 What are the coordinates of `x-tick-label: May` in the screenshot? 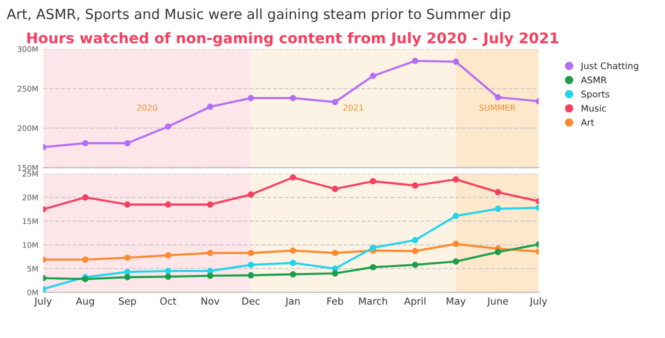 It's located at (456, 302).